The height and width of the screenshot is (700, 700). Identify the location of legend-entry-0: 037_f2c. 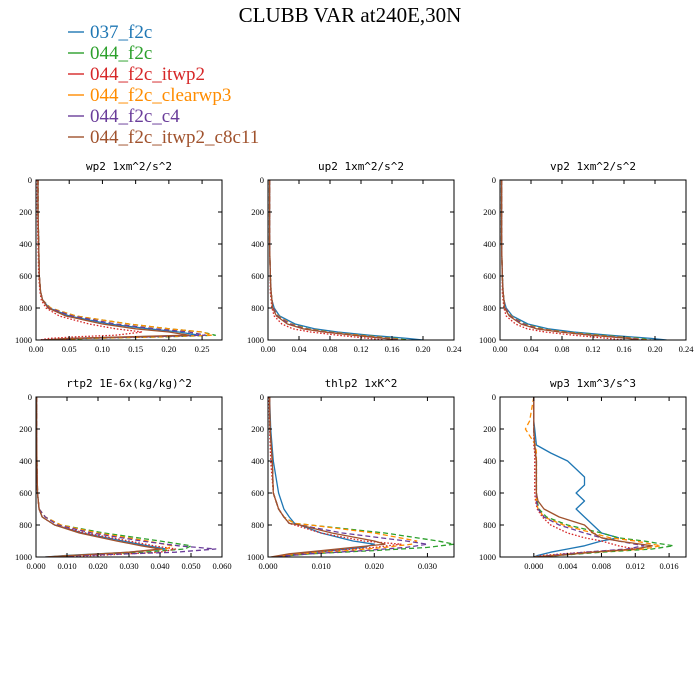
(121, 32).